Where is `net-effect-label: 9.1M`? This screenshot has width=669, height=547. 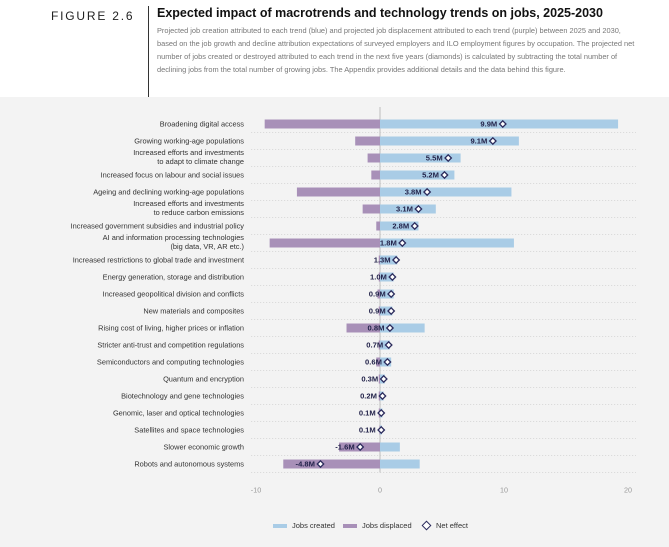
net-effect-label: 9.1M is located at coordinates (478, 141).